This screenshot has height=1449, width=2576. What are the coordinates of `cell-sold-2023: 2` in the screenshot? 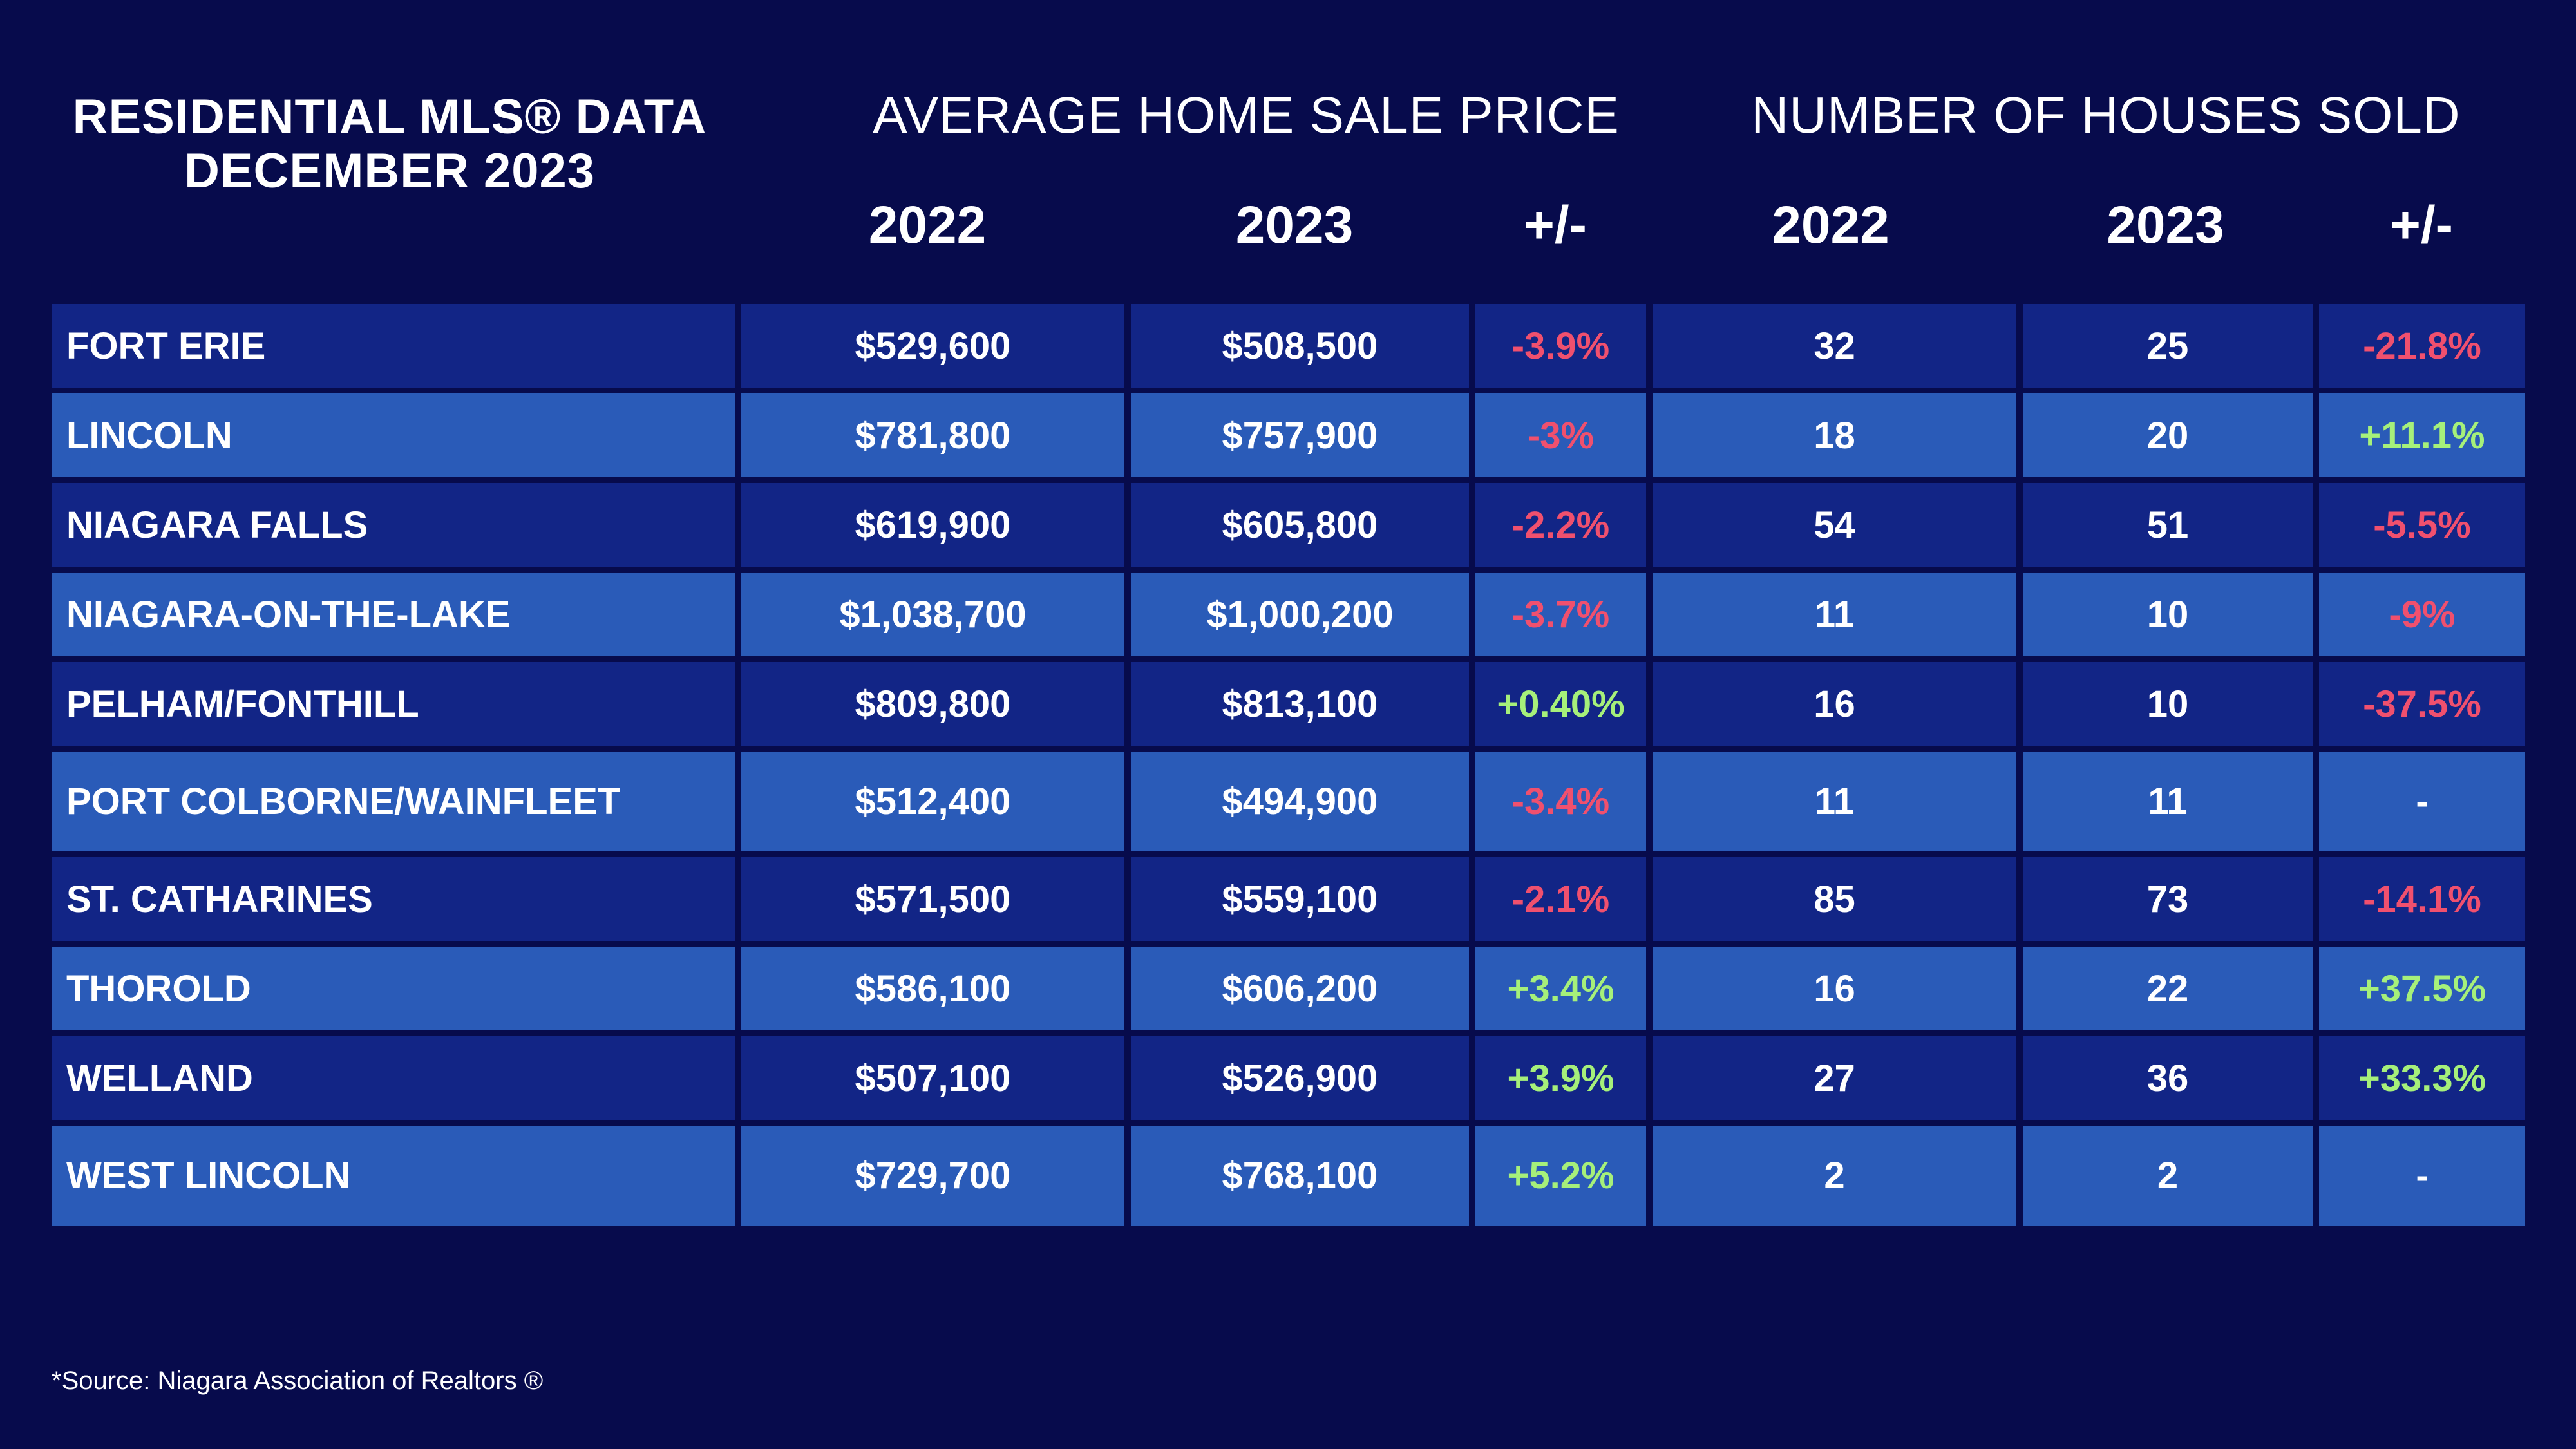 It's located at (2168, 1176).